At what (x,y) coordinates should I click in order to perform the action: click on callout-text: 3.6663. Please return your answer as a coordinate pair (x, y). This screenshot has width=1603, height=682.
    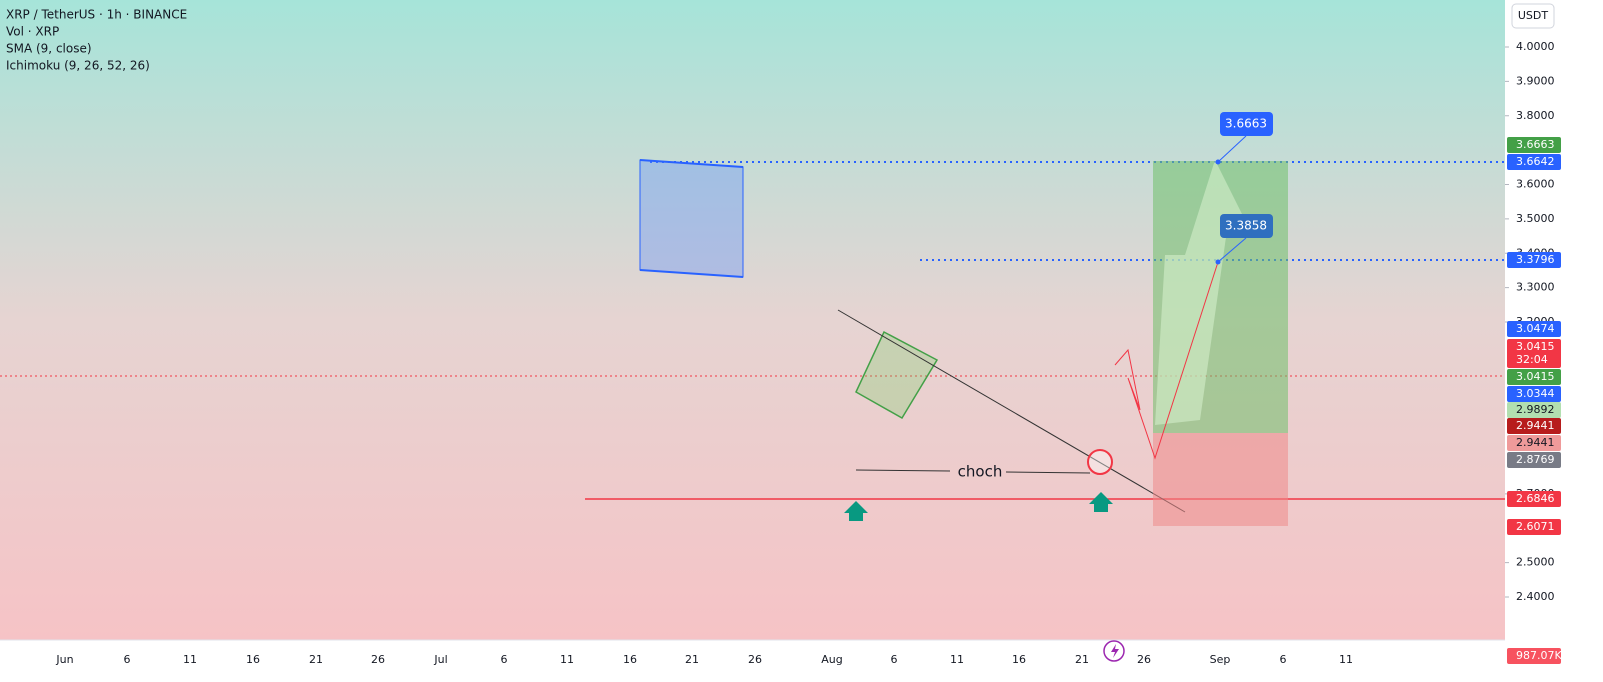
    Looking at the image, I should click on (1246, 124).